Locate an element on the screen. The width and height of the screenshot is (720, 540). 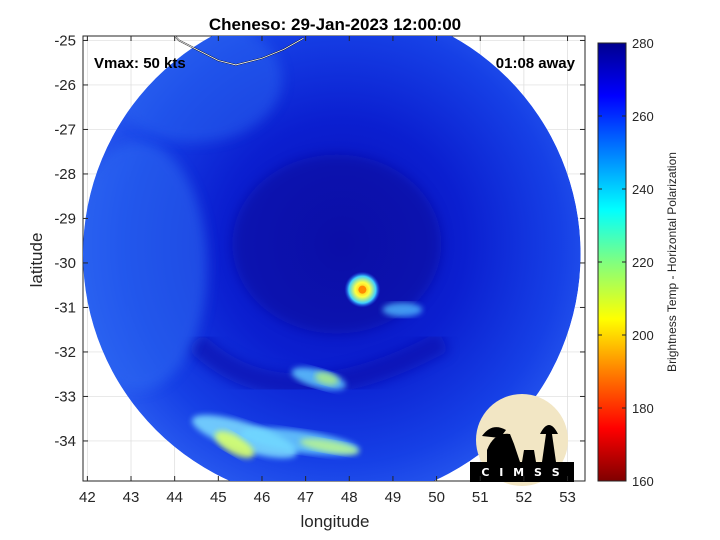
colorbar-tick-label: 200 is located at coordinates (643, 335).